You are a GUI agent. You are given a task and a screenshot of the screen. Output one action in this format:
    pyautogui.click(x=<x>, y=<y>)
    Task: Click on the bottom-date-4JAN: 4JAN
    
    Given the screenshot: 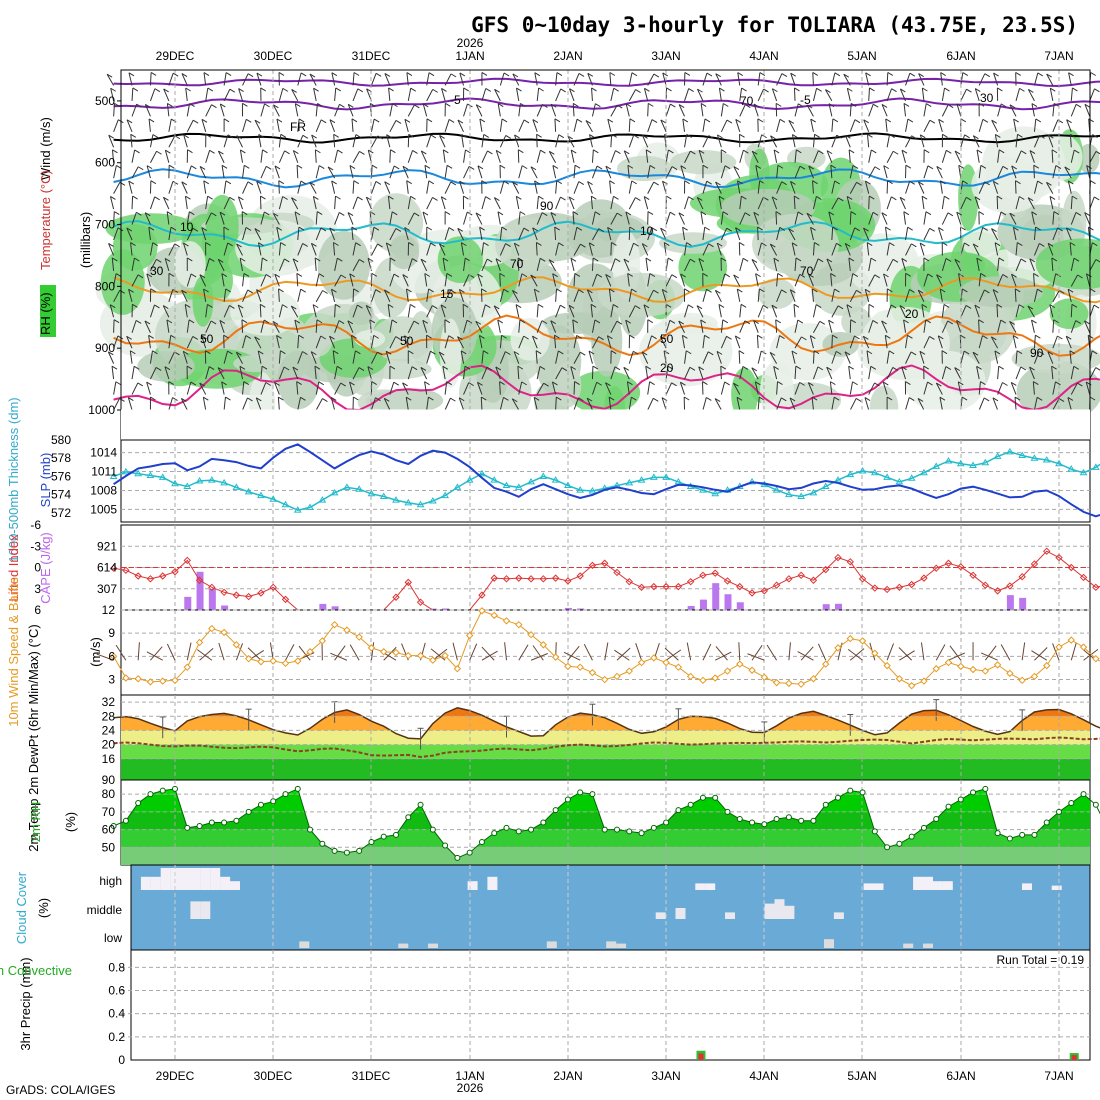 What is the action you would take?
    pyautogui.click(x=763, y=1076)
    